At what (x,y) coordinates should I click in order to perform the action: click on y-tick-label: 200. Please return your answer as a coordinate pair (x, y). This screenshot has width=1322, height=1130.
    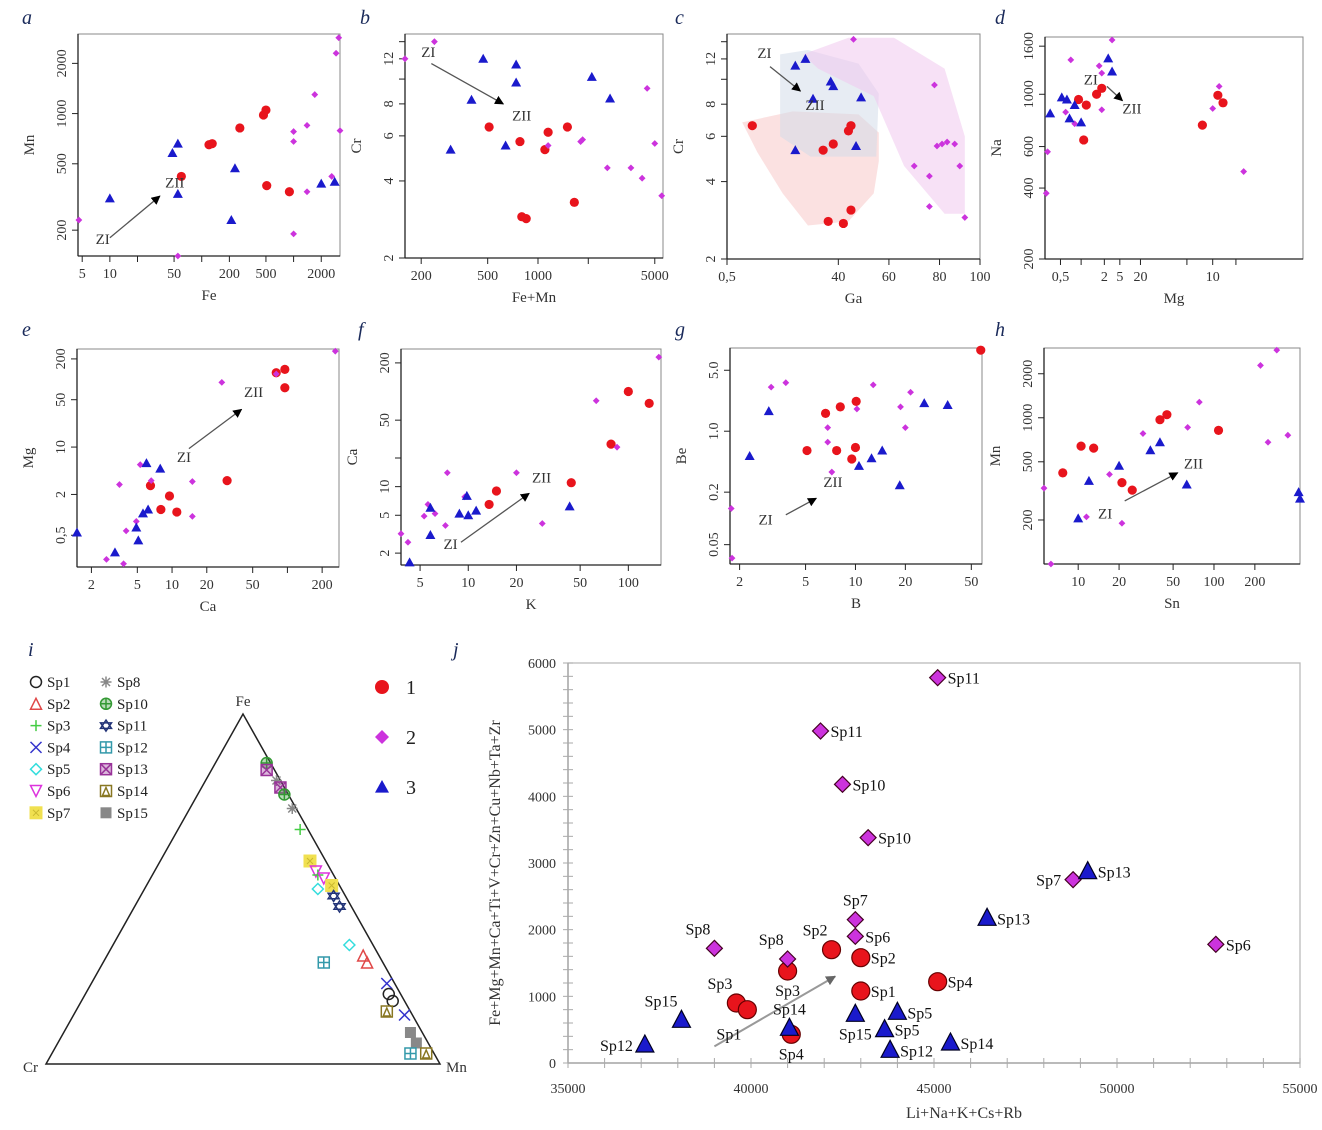
    Looking at the image, I should click on (385, 362).